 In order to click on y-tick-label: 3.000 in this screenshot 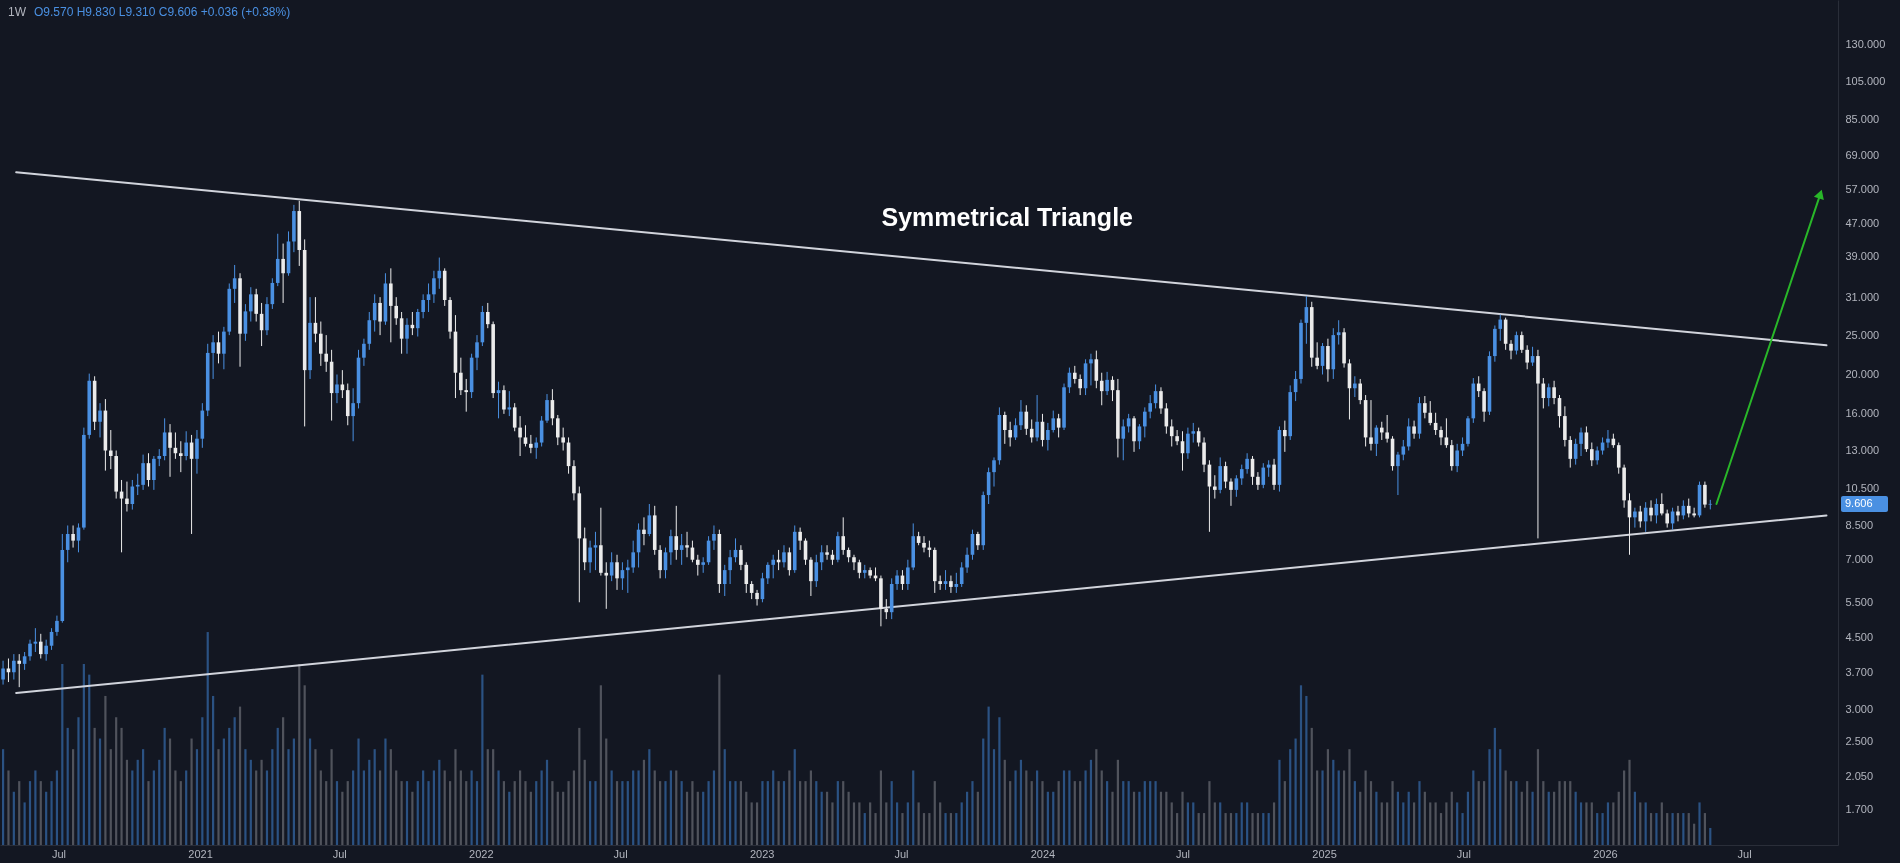, I will do `click(1859, 708)`.